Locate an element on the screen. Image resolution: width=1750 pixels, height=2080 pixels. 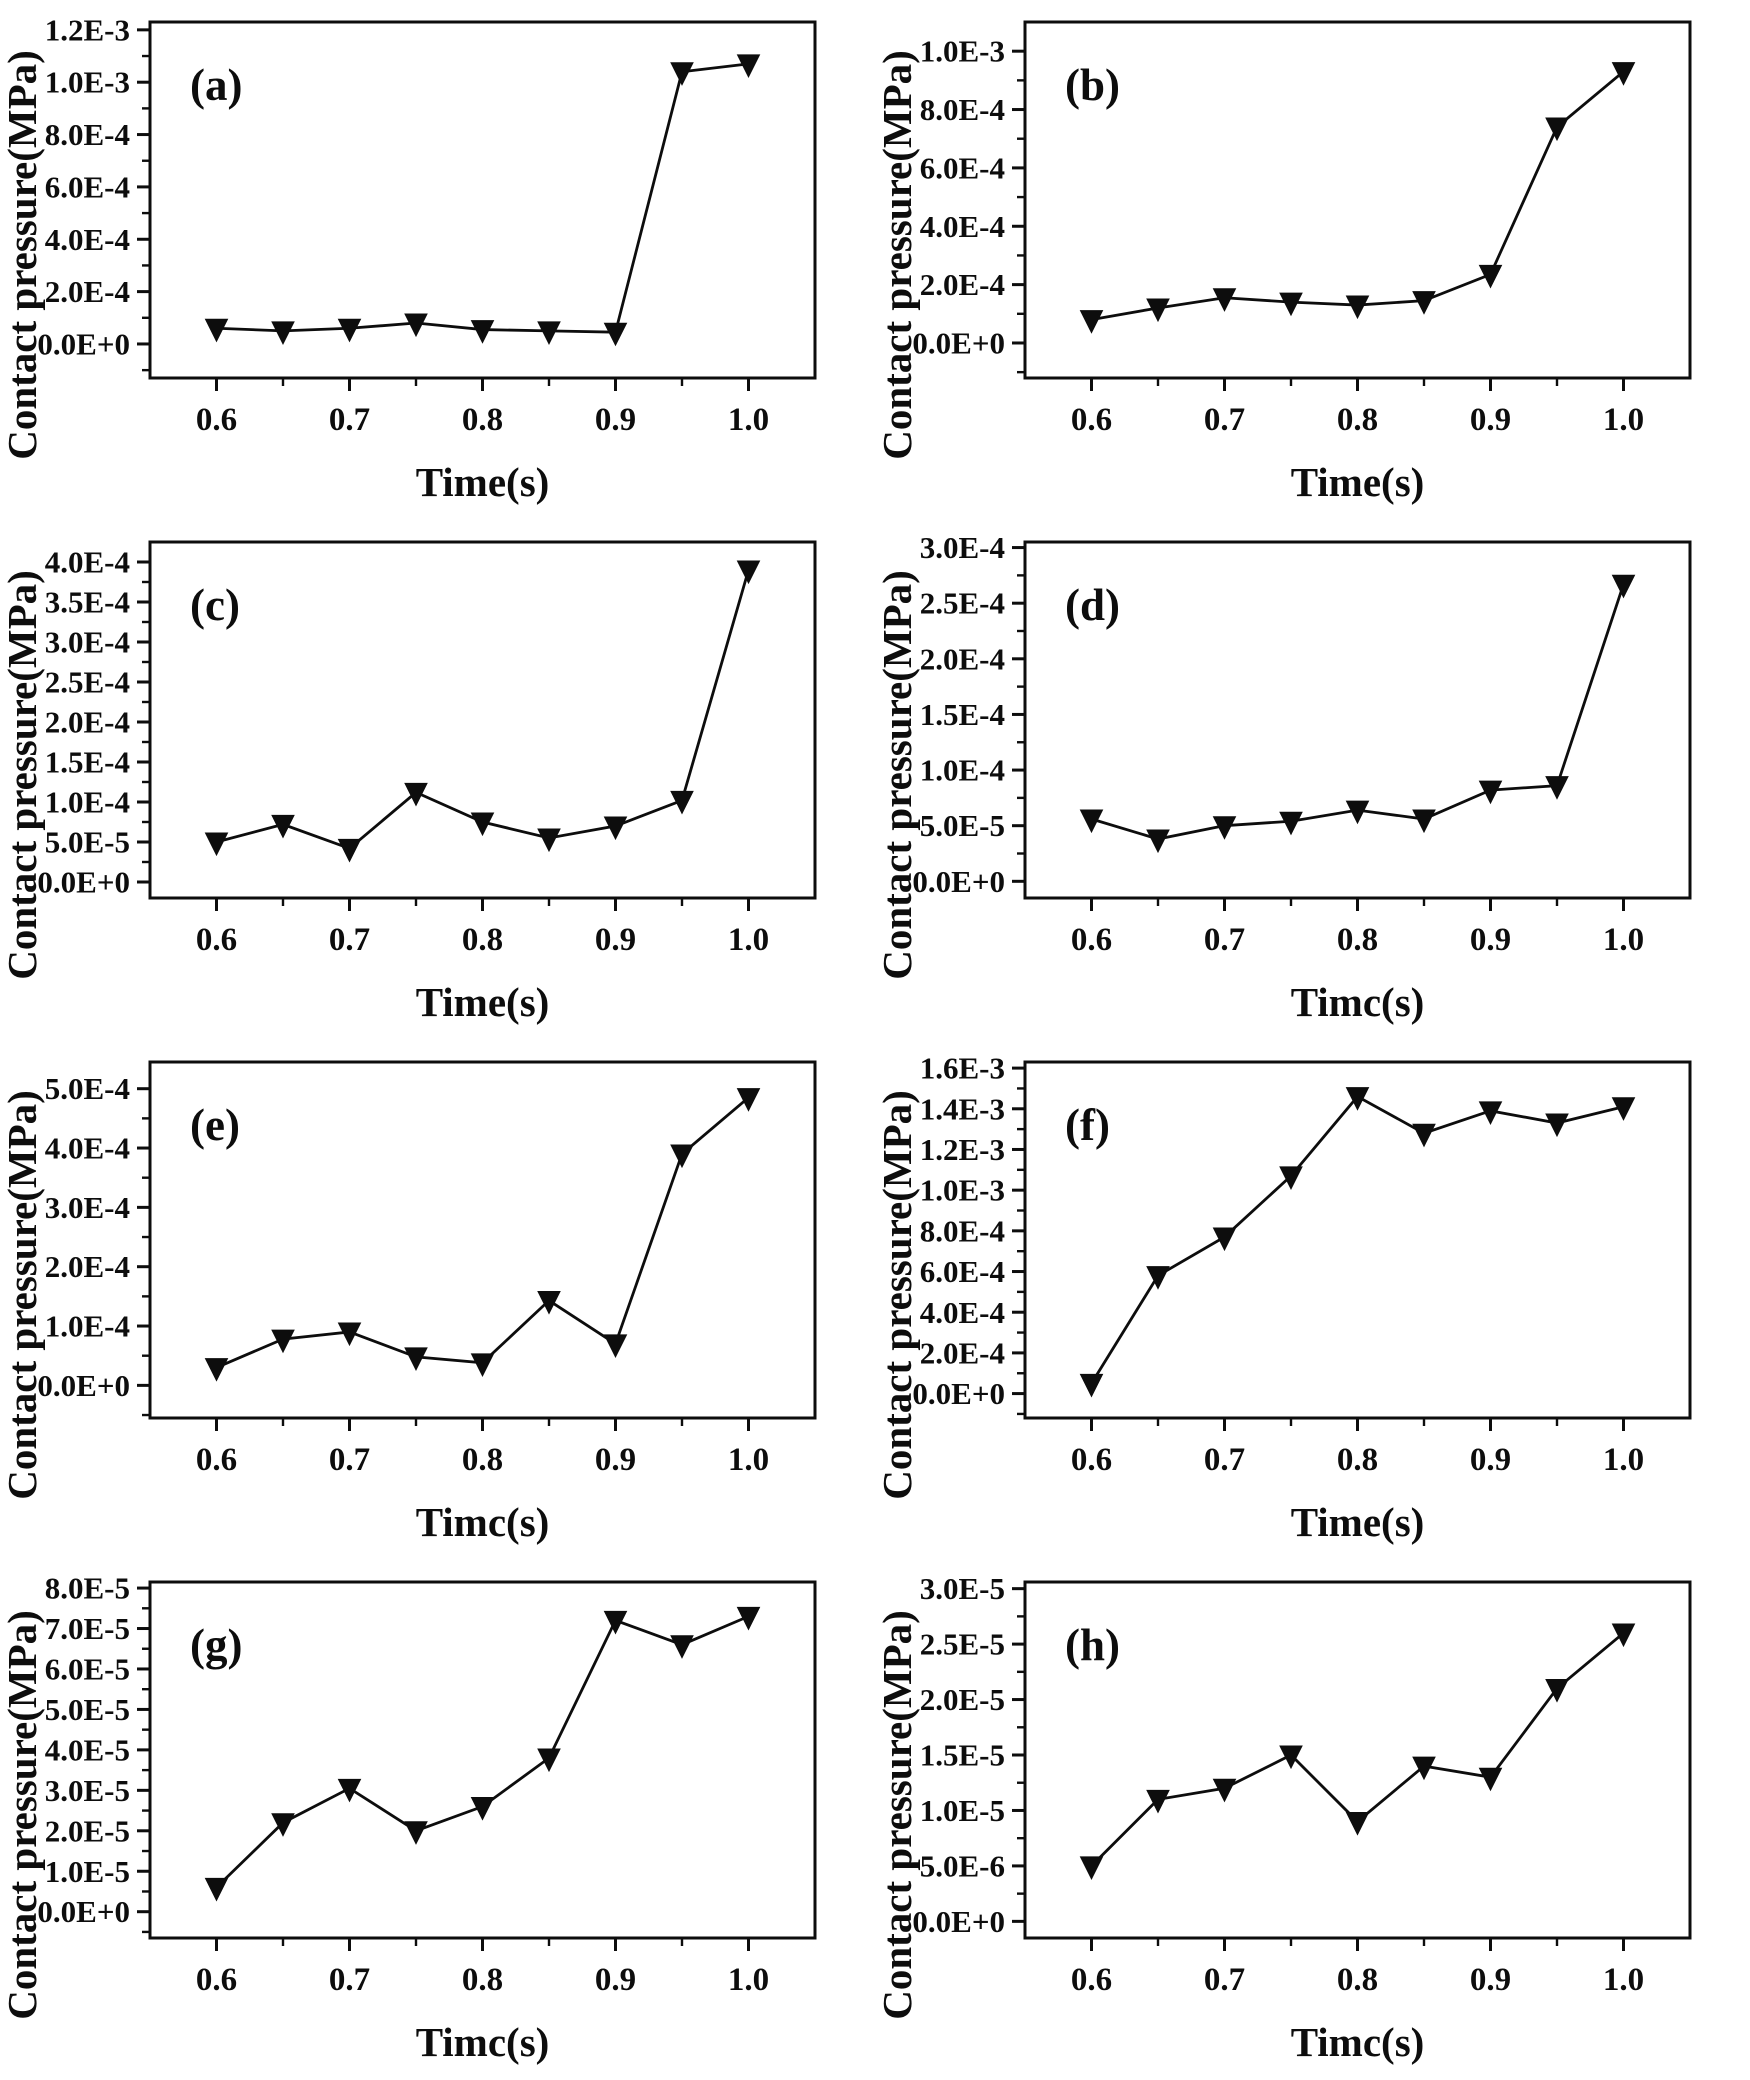
y-tick-label: 6.0E-4 is located at coordinates (962, 167).